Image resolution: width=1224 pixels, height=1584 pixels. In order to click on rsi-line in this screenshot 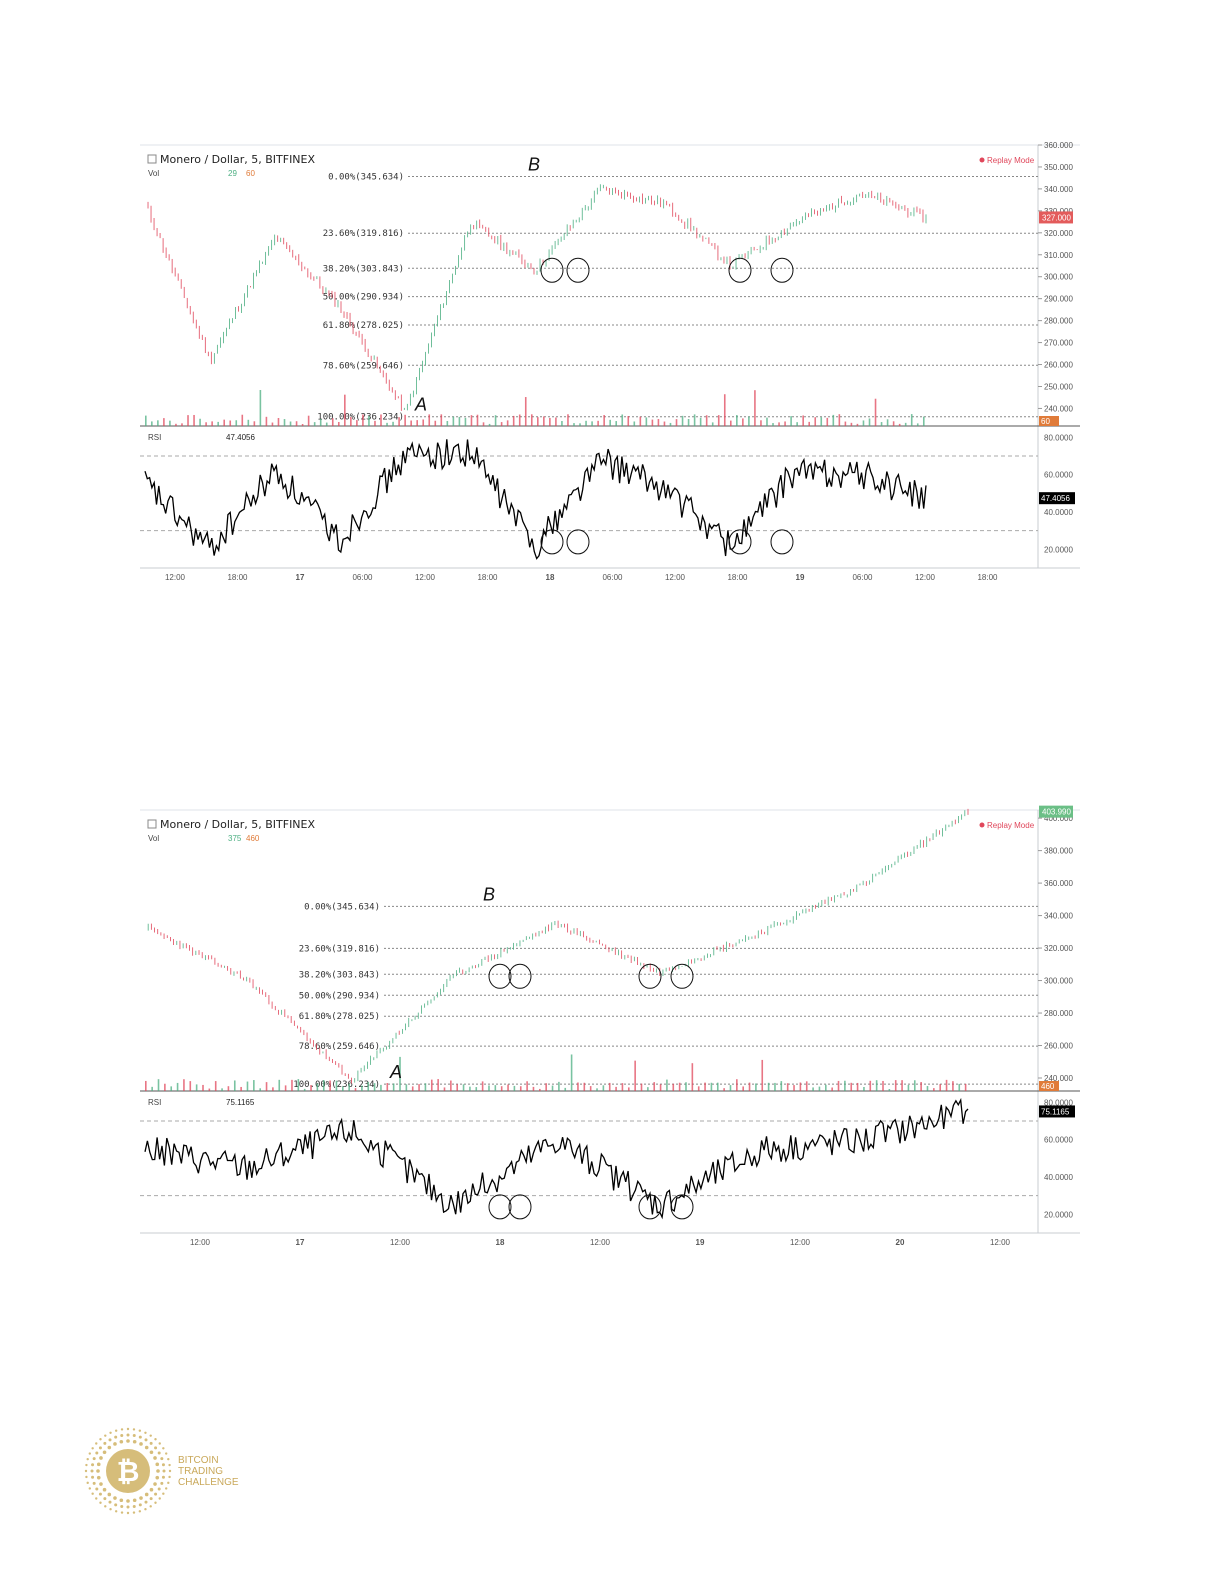, I will do `click(535, 499)`.